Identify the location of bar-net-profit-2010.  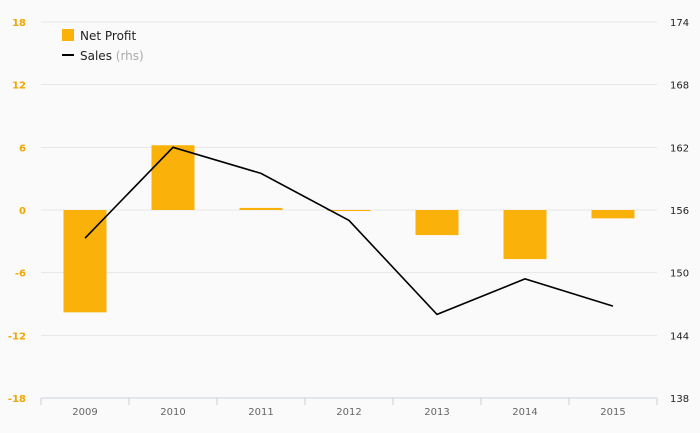
(173, 177).